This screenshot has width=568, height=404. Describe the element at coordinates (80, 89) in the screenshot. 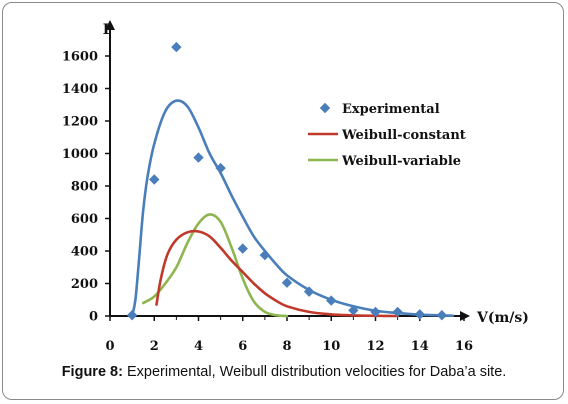

I see `y-tick-label: 1400` at that location.